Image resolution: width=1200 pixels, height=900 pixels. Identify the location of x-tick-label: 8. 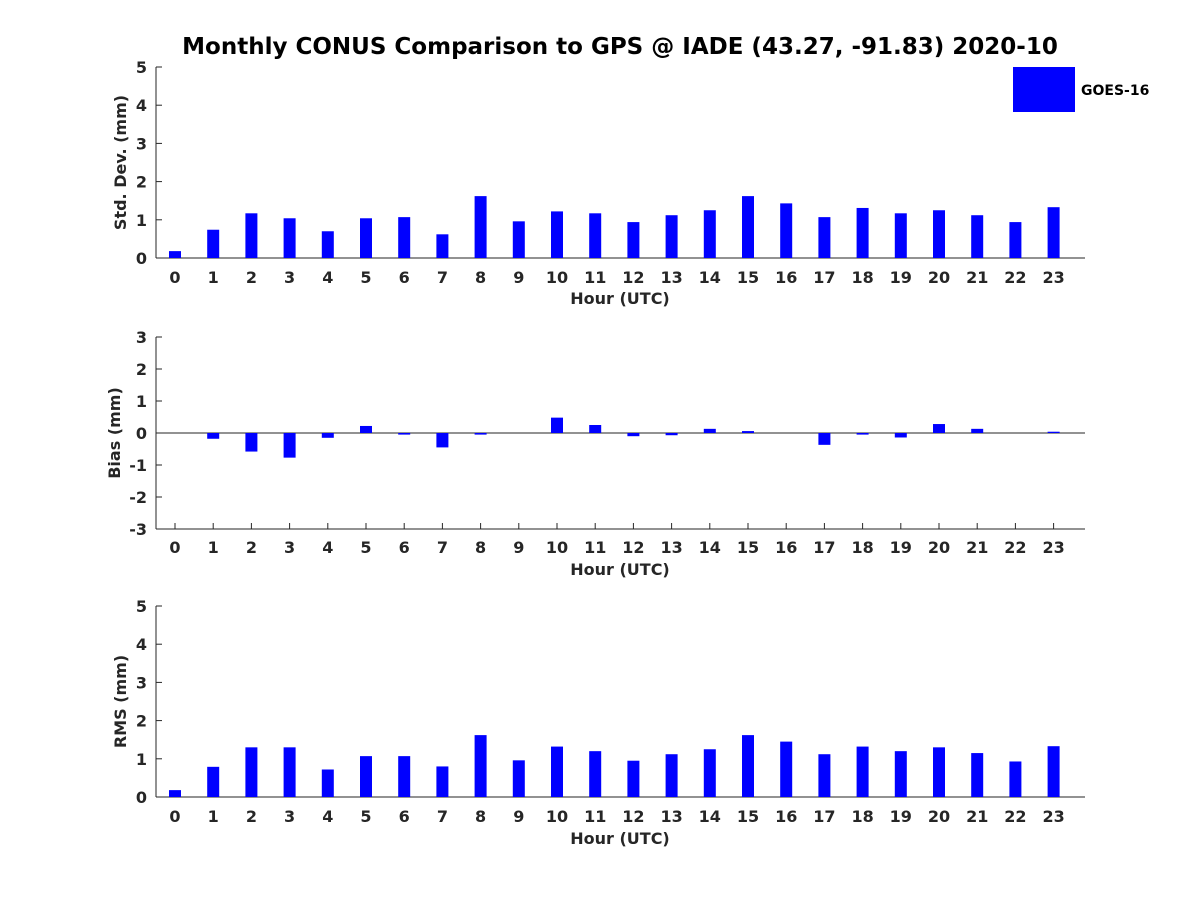
(480, 547).